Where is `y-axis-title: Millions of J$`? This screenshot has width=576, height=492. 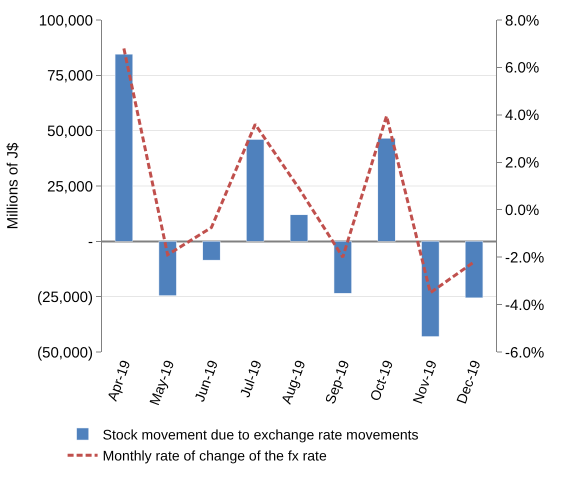
y-axis-title: Millions of J$ is located at coordinates (13, 186).